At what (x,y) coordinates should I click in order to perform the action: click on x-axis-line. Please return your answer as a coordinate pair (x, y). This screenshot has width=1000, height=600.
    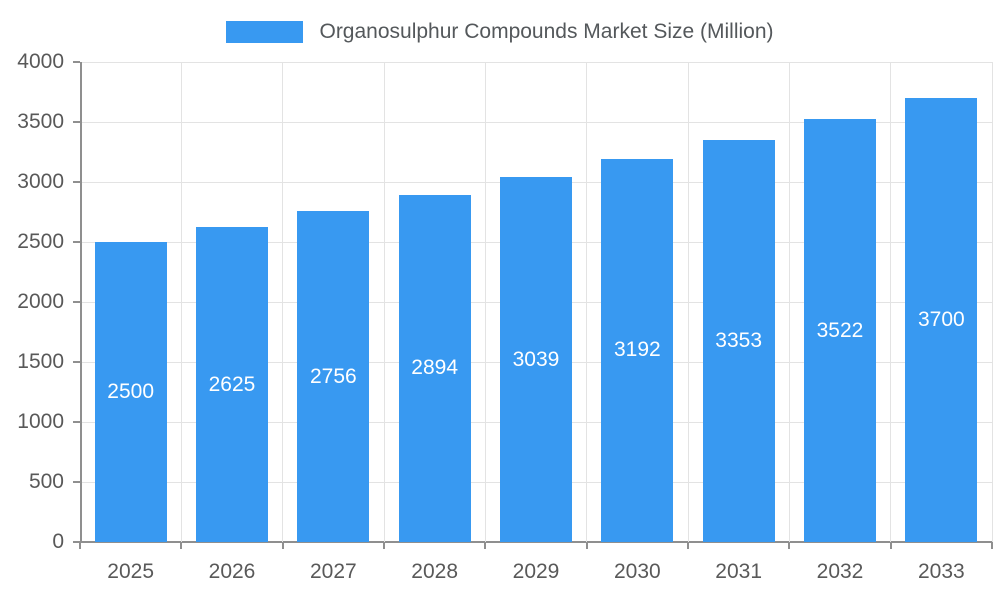
    Looking at the image, I should click on (536, 542).